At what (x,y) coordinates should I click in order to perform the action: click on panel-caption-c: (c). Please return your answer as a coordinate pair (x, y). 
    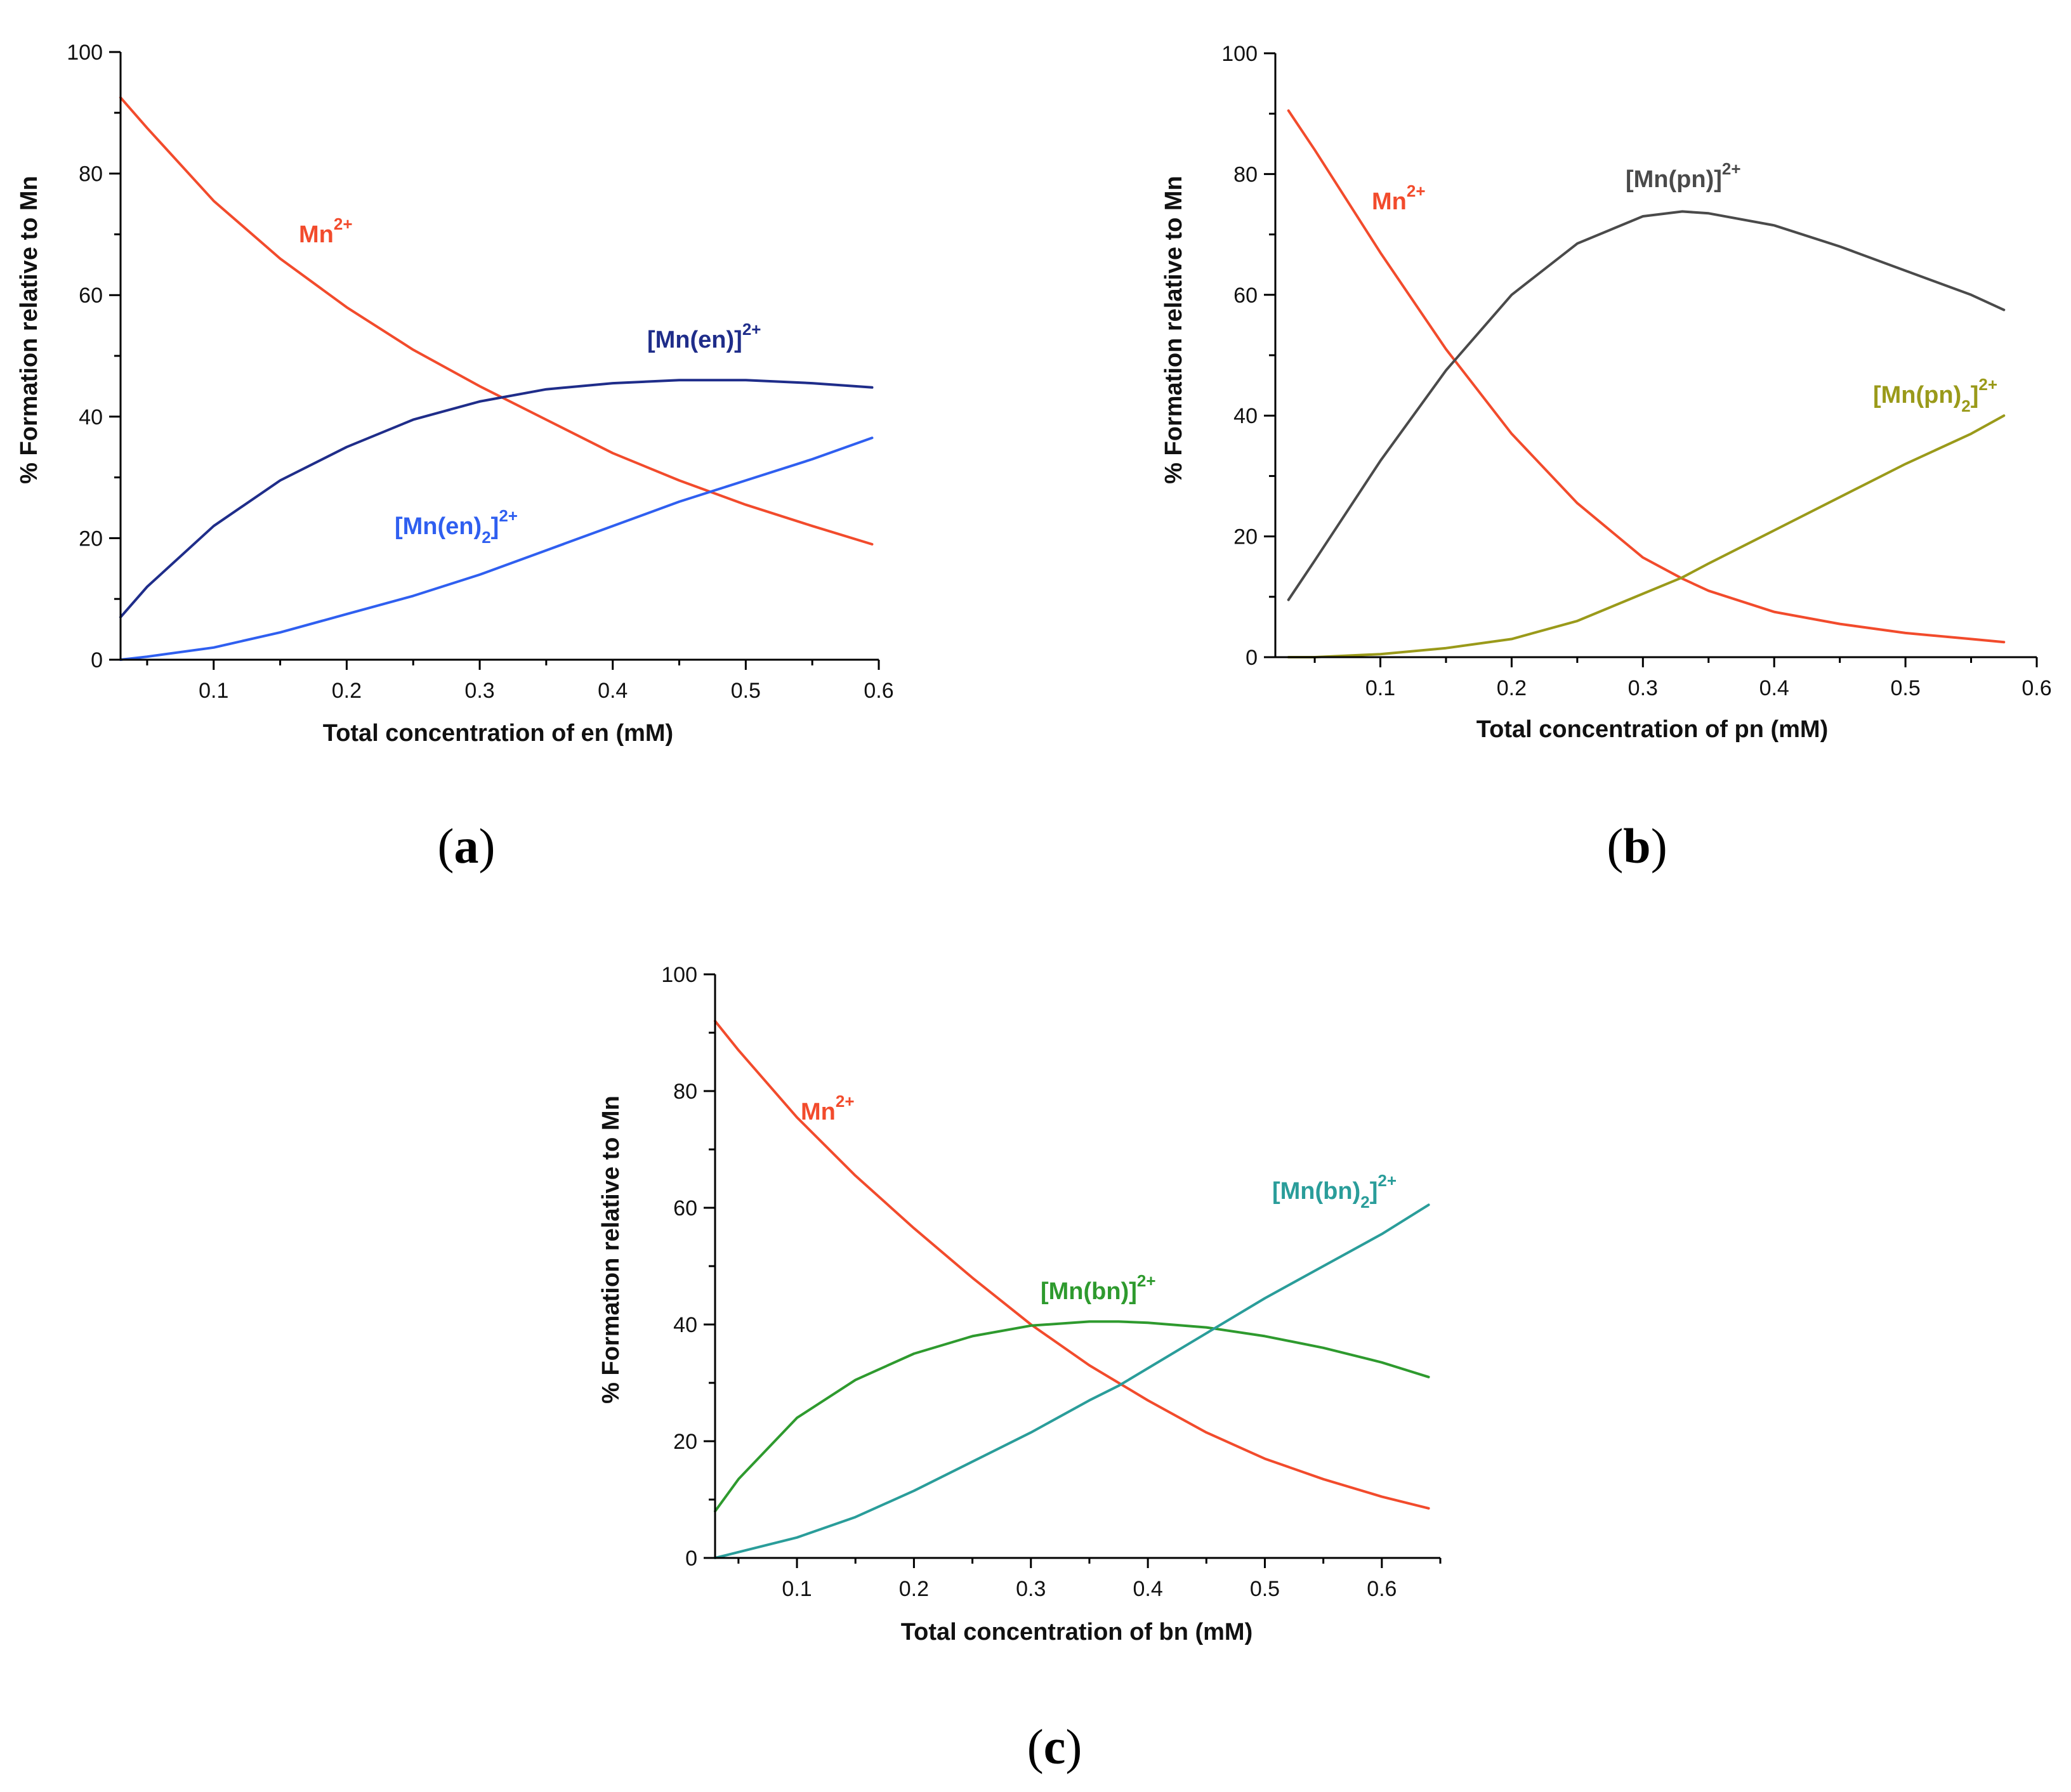
    Looking at the image, I should click on (1054, 1746).